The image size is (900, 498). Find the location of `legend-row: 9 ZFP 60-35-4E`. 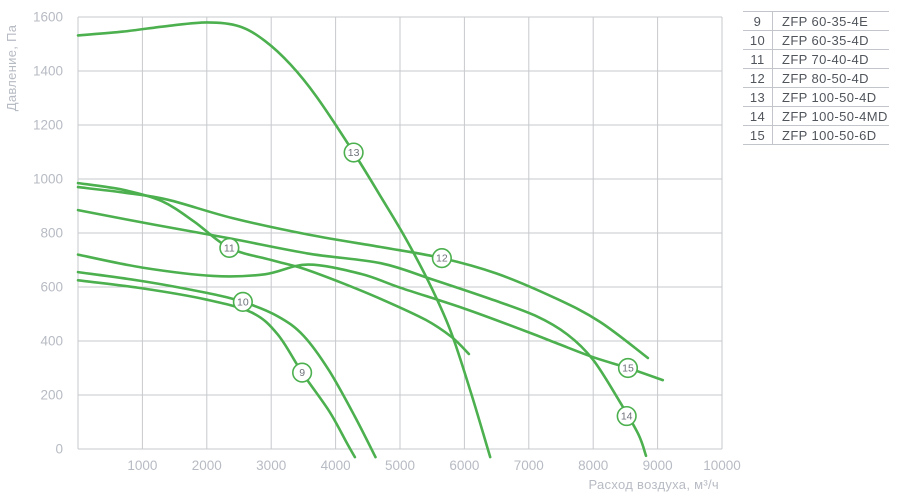

legend-row: 9 ZFP 60-35-4E is located at coordinates (816, 21).